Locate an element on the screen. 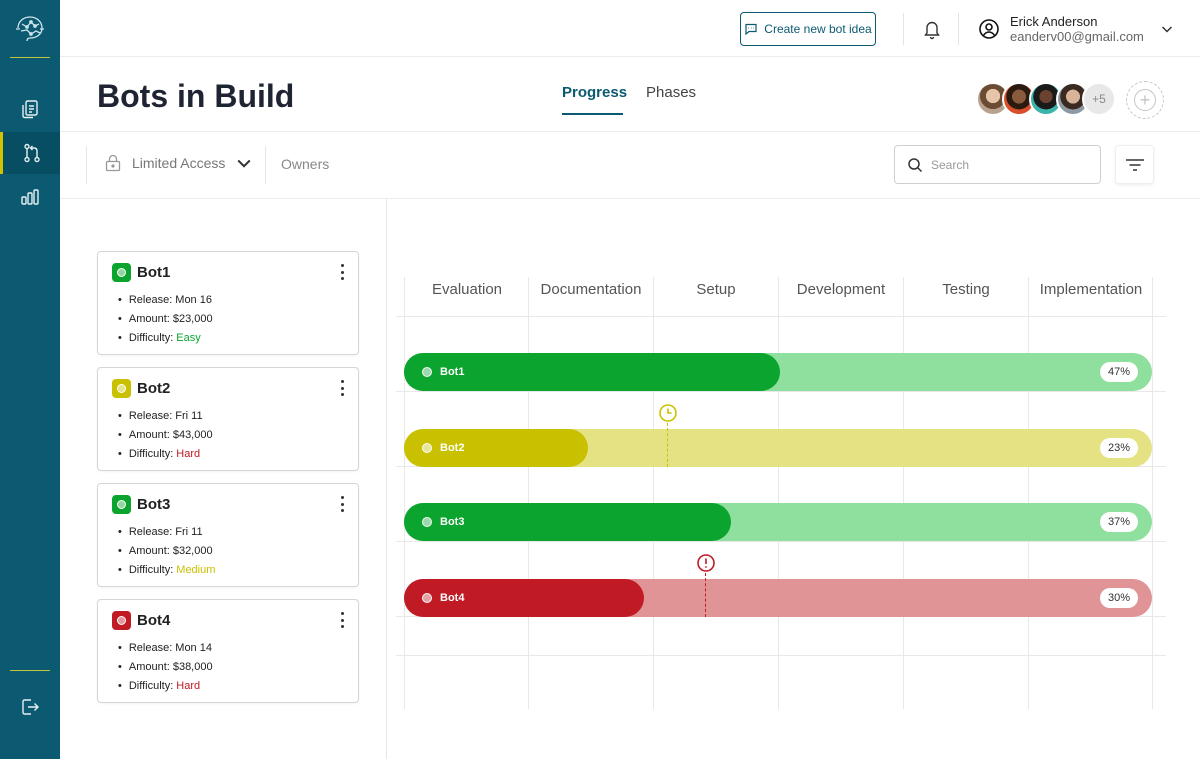 Image resolution: width=1200 pixels, height=759 pixels. user-menu: Erick Anderson eanderv00@gmail.com is located at coordinates (1076, 29).